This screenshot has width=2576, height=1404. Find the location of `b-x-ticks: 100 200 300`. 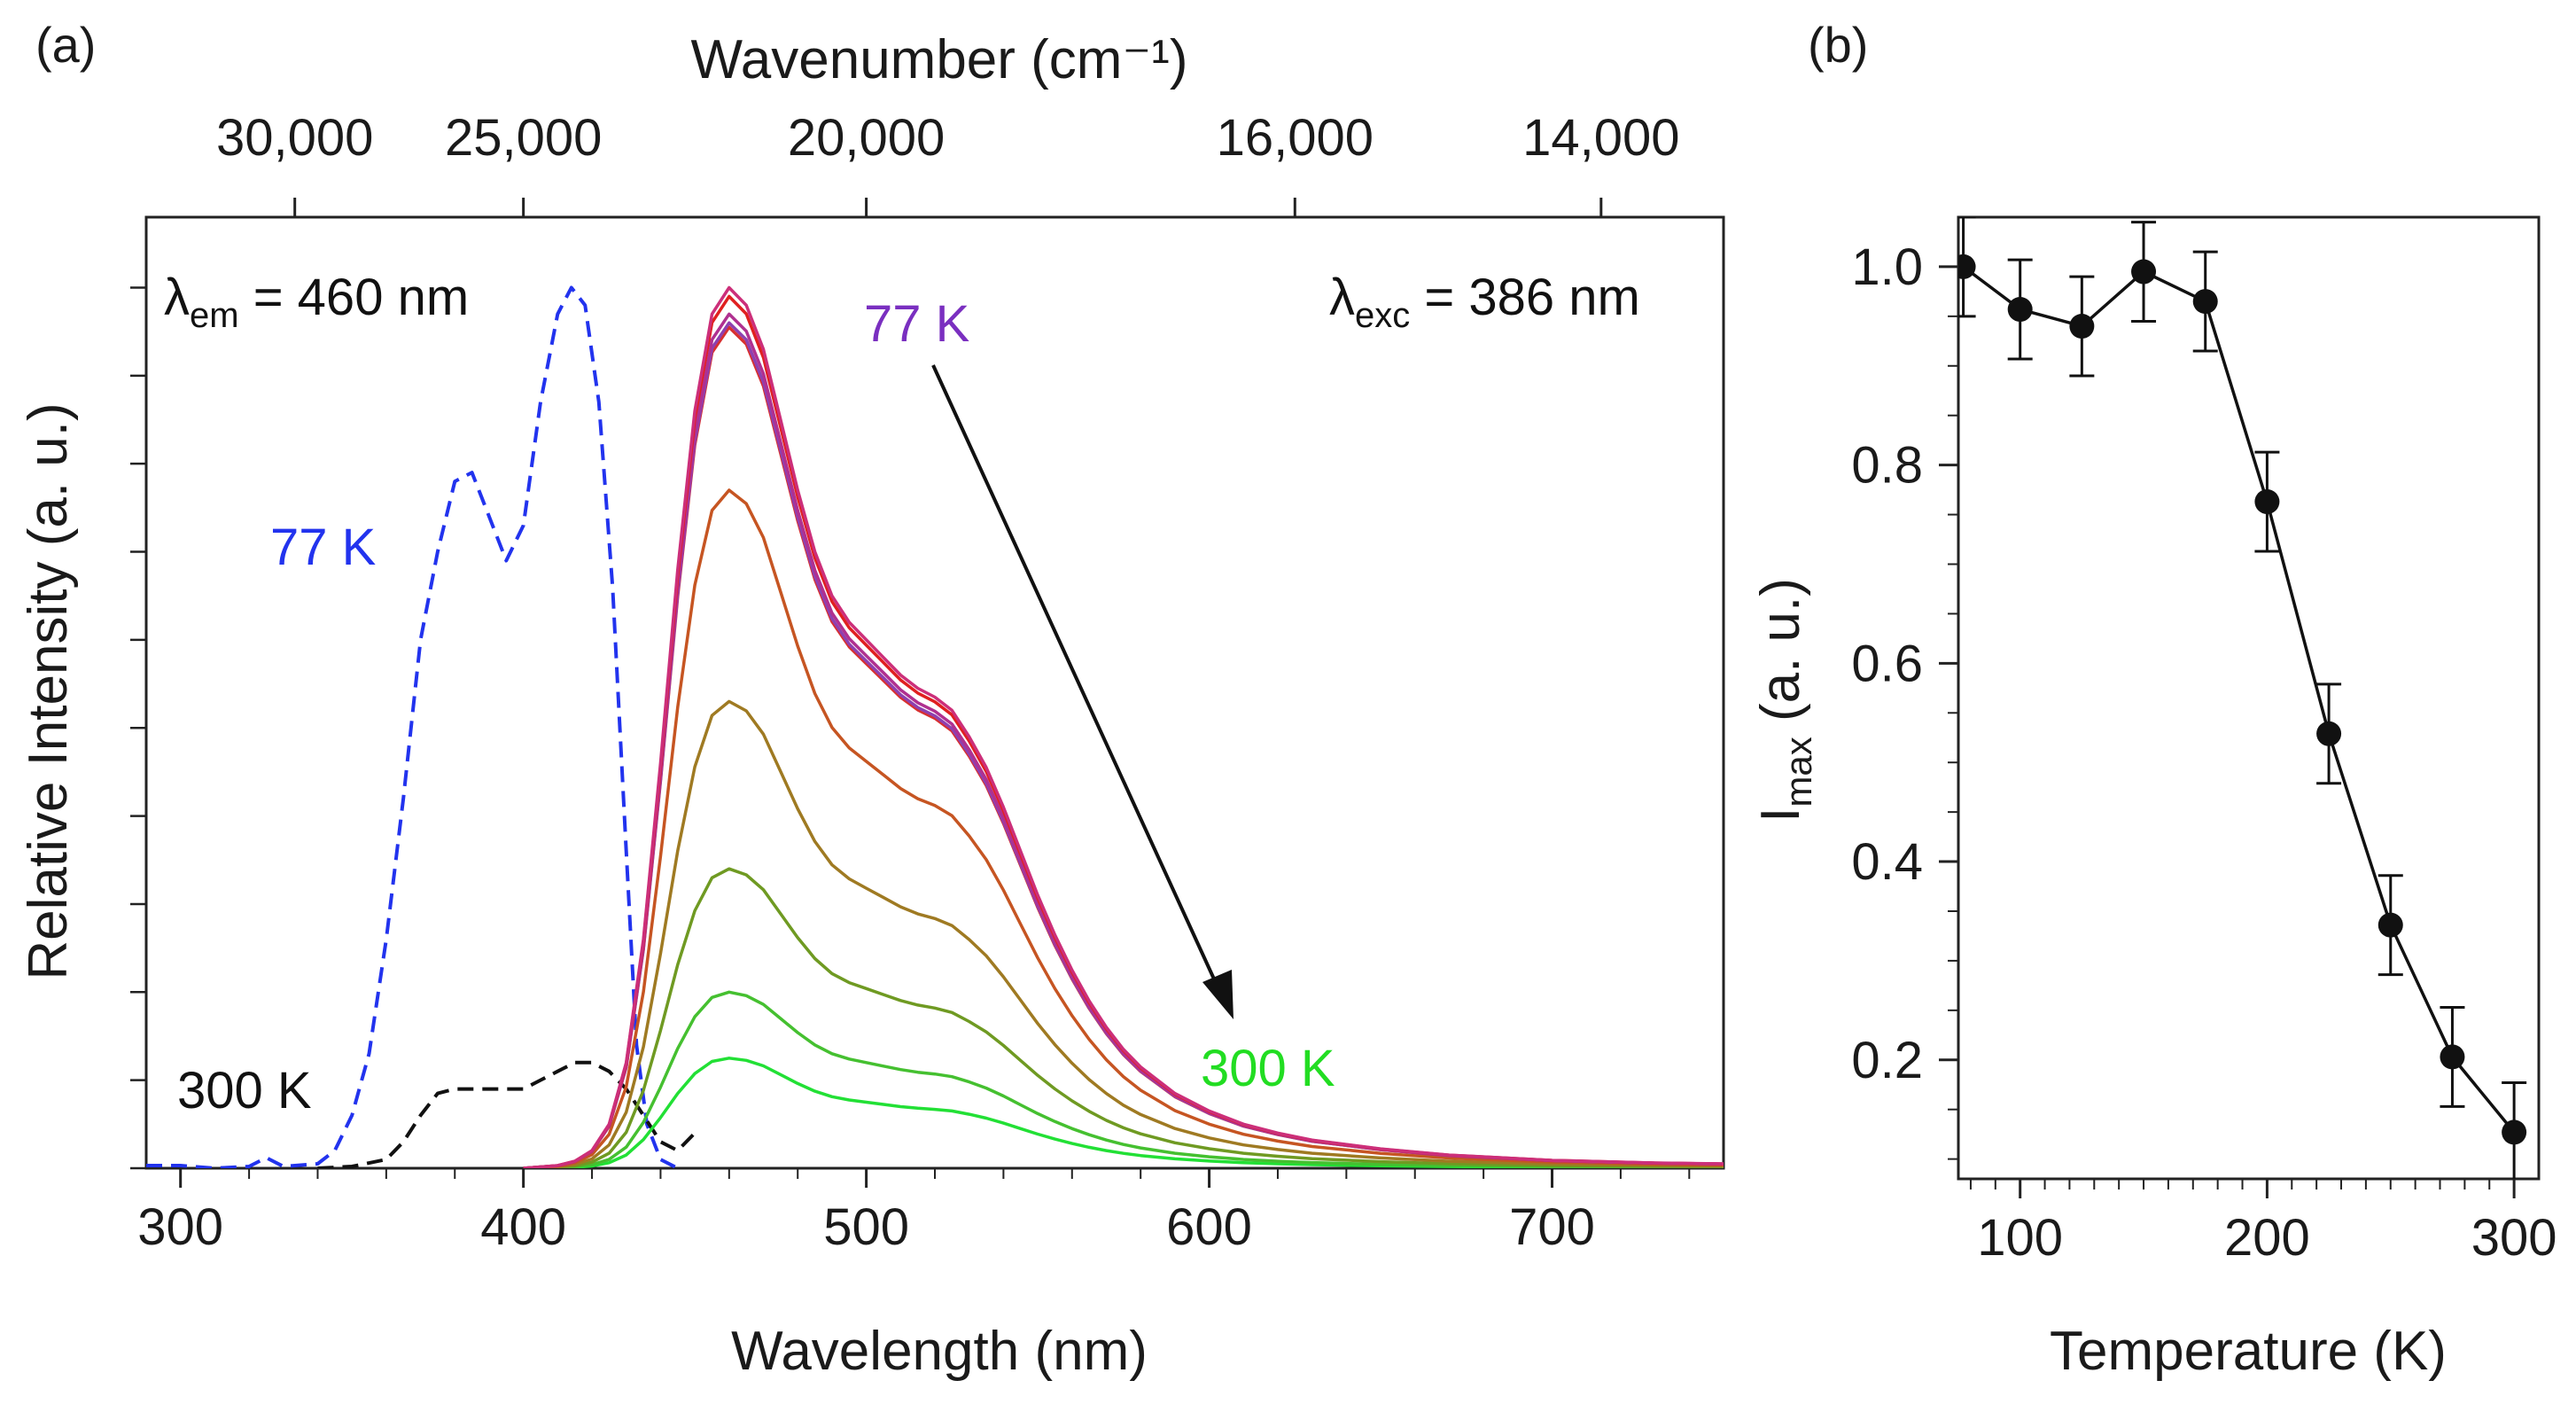

b-x-ticks: 100 200 300 is located at coordinates (2263, 1223).